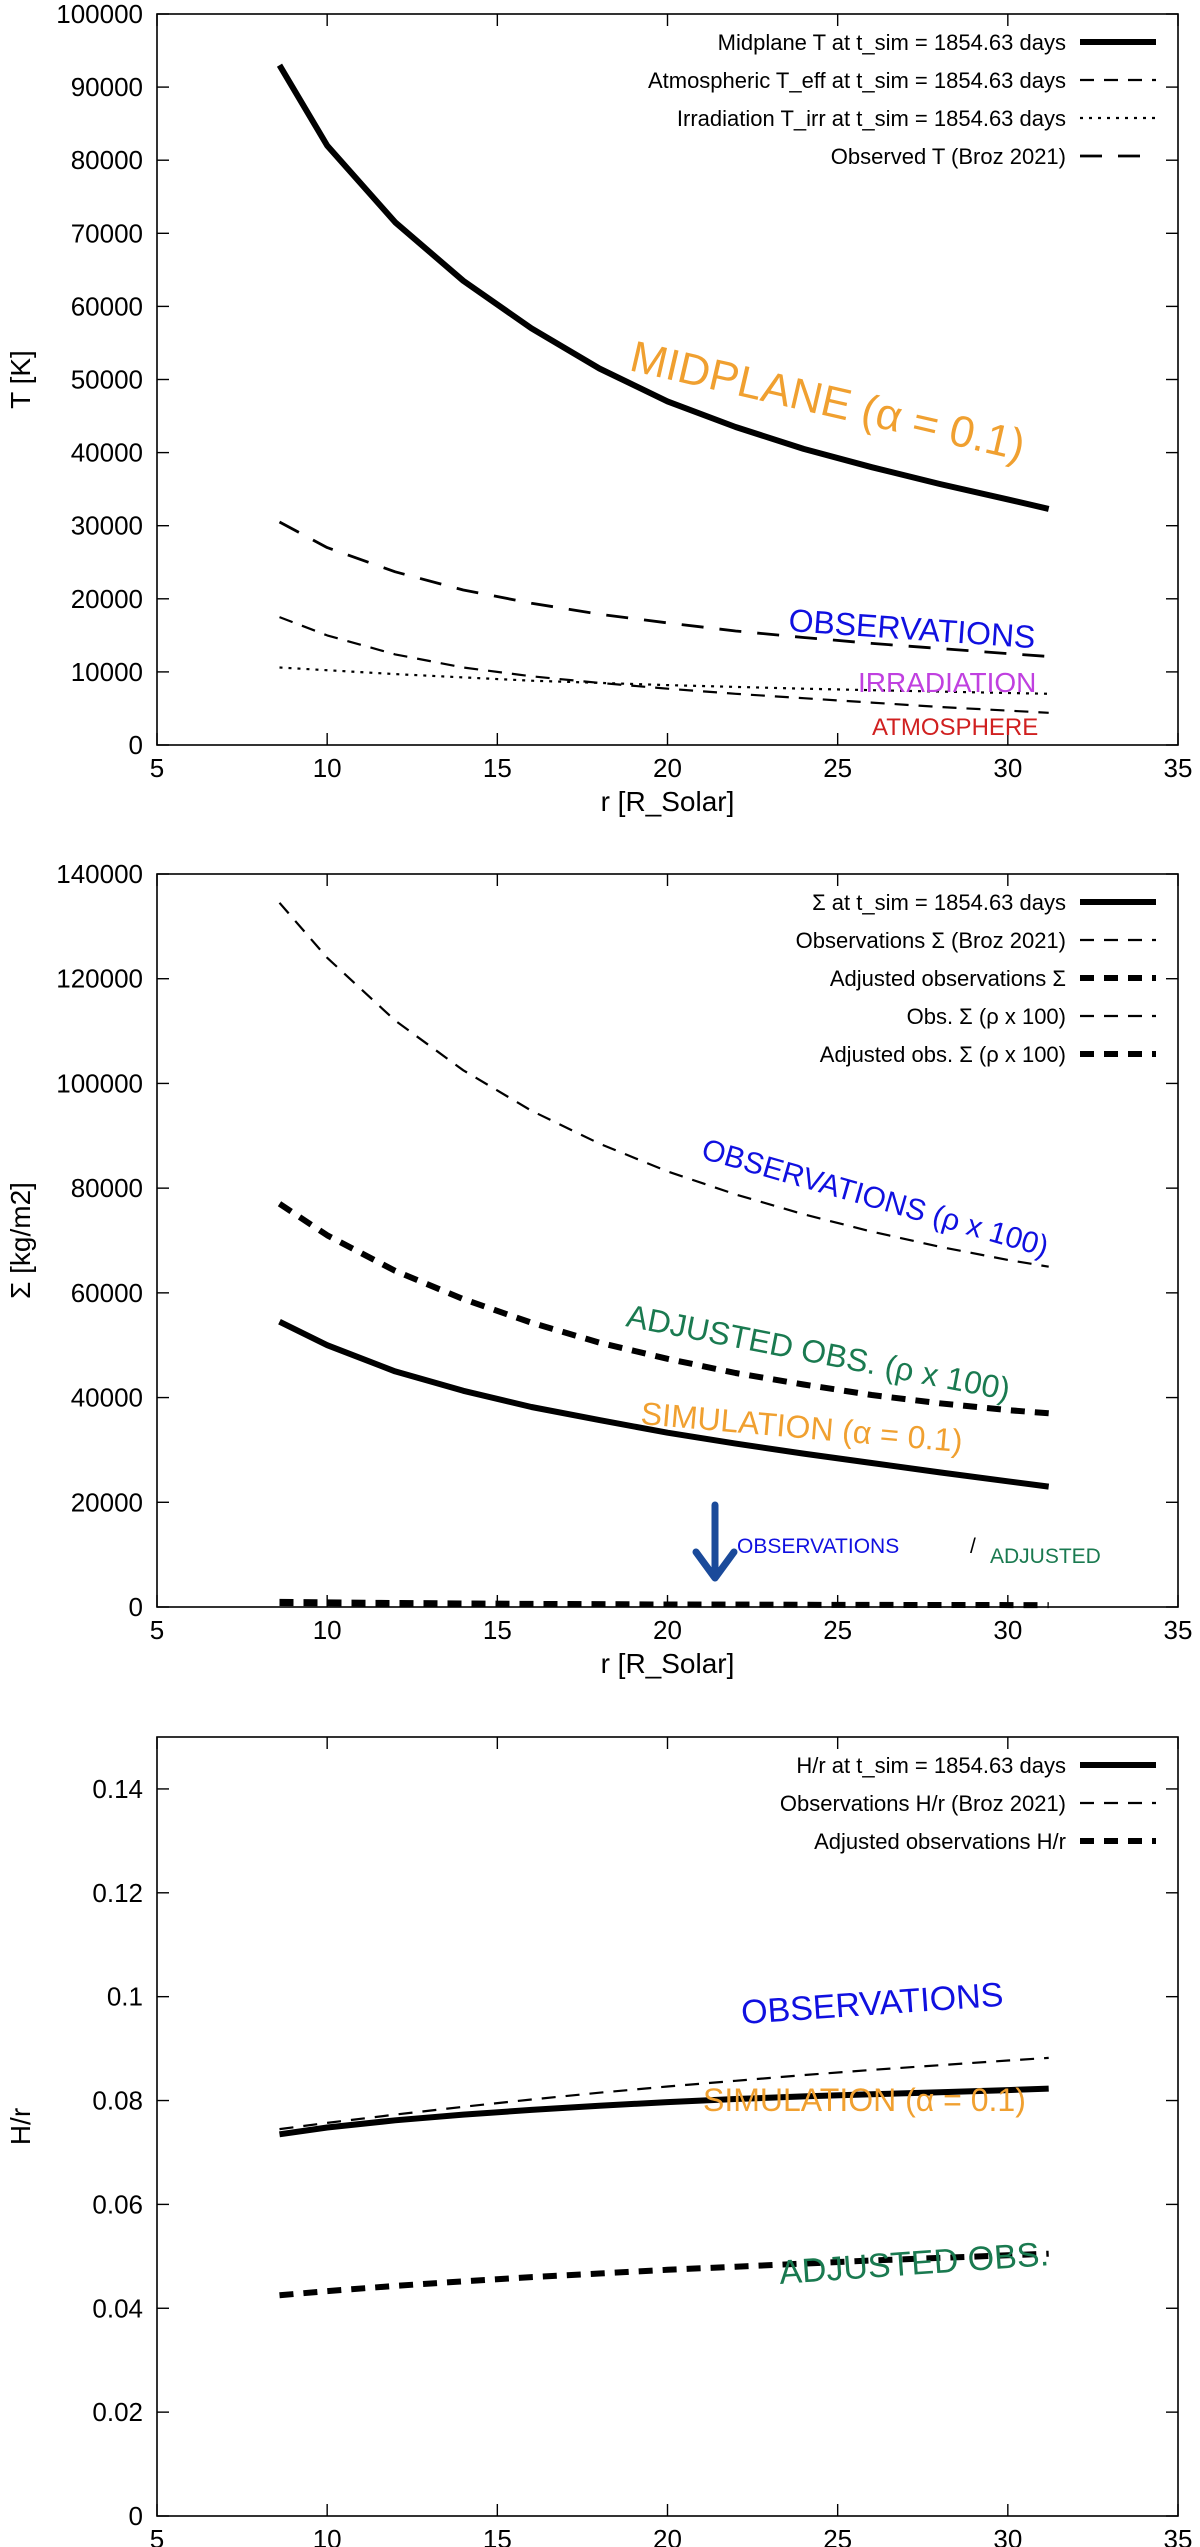 Image resolution: width=1200 pixels, height=2547 pixels. I want to click on down-arrow-head, so click(715, 1565).